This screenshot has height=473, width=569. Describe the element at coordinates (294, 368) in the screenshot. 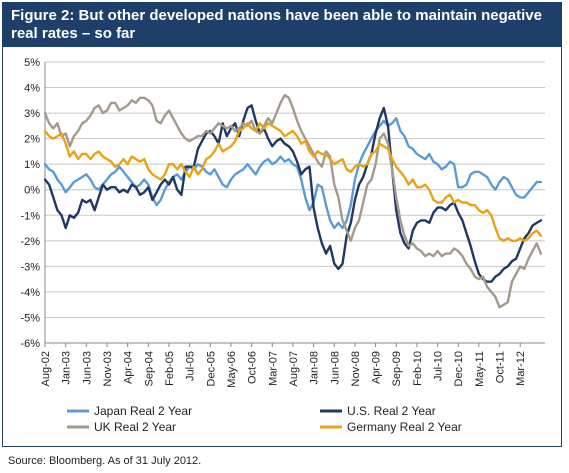

I see `x-tick-label: Aug-07` at that location.